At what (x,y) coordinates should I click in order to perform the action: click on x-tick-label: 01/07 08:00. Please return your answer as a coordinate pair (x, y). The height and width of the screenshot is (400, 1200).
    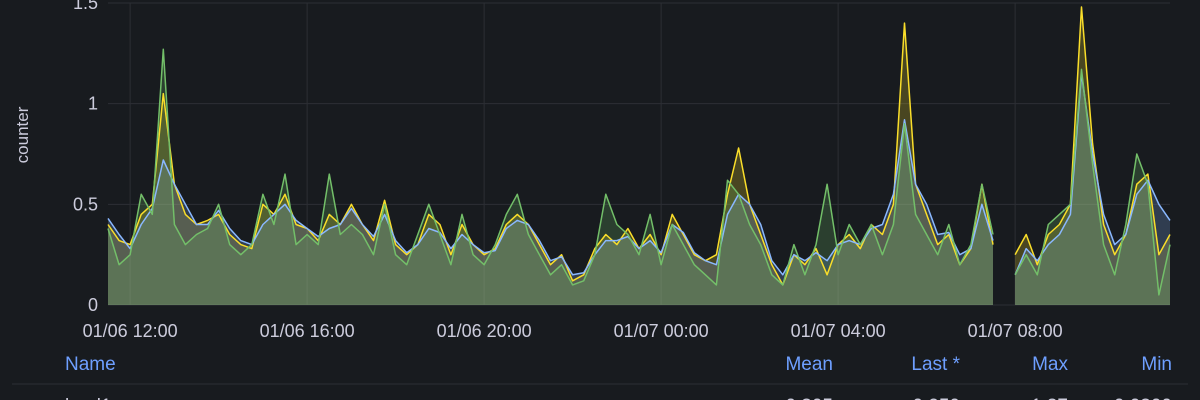
    Looking at the image, I should click on (1015, 331).